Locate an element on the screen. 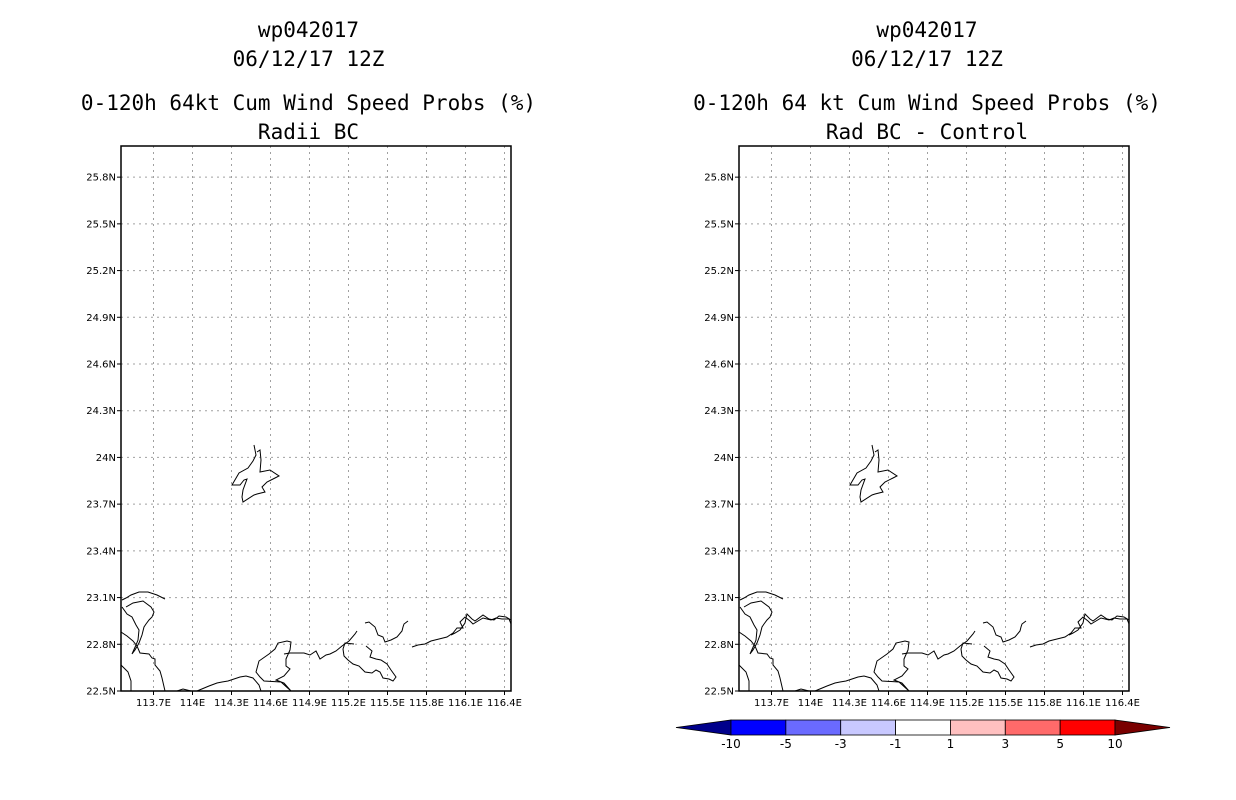 Image resolution: width=1236 pixels, height=800 pixels. left-ytick-label-3: 23.4N is located at coordinates (101, 551).